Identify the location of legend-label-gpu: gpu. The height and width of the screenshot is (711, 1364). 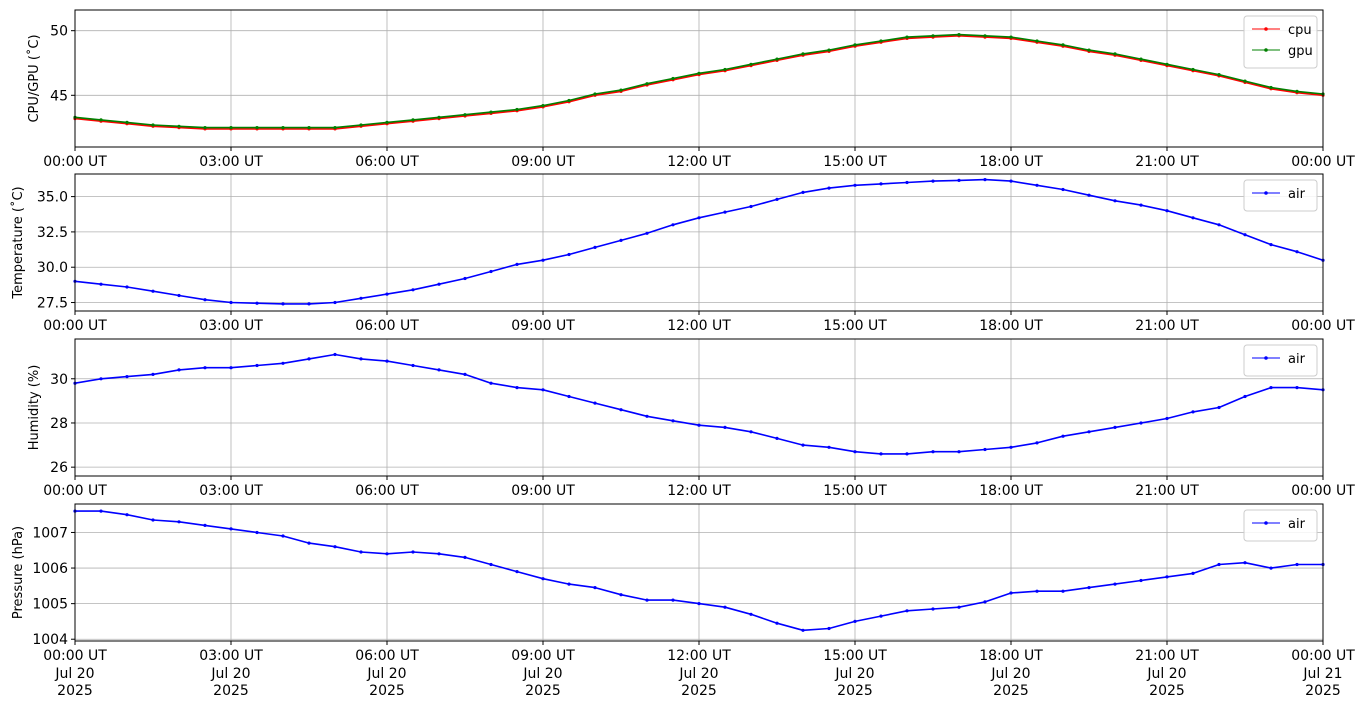
(1300, 51).